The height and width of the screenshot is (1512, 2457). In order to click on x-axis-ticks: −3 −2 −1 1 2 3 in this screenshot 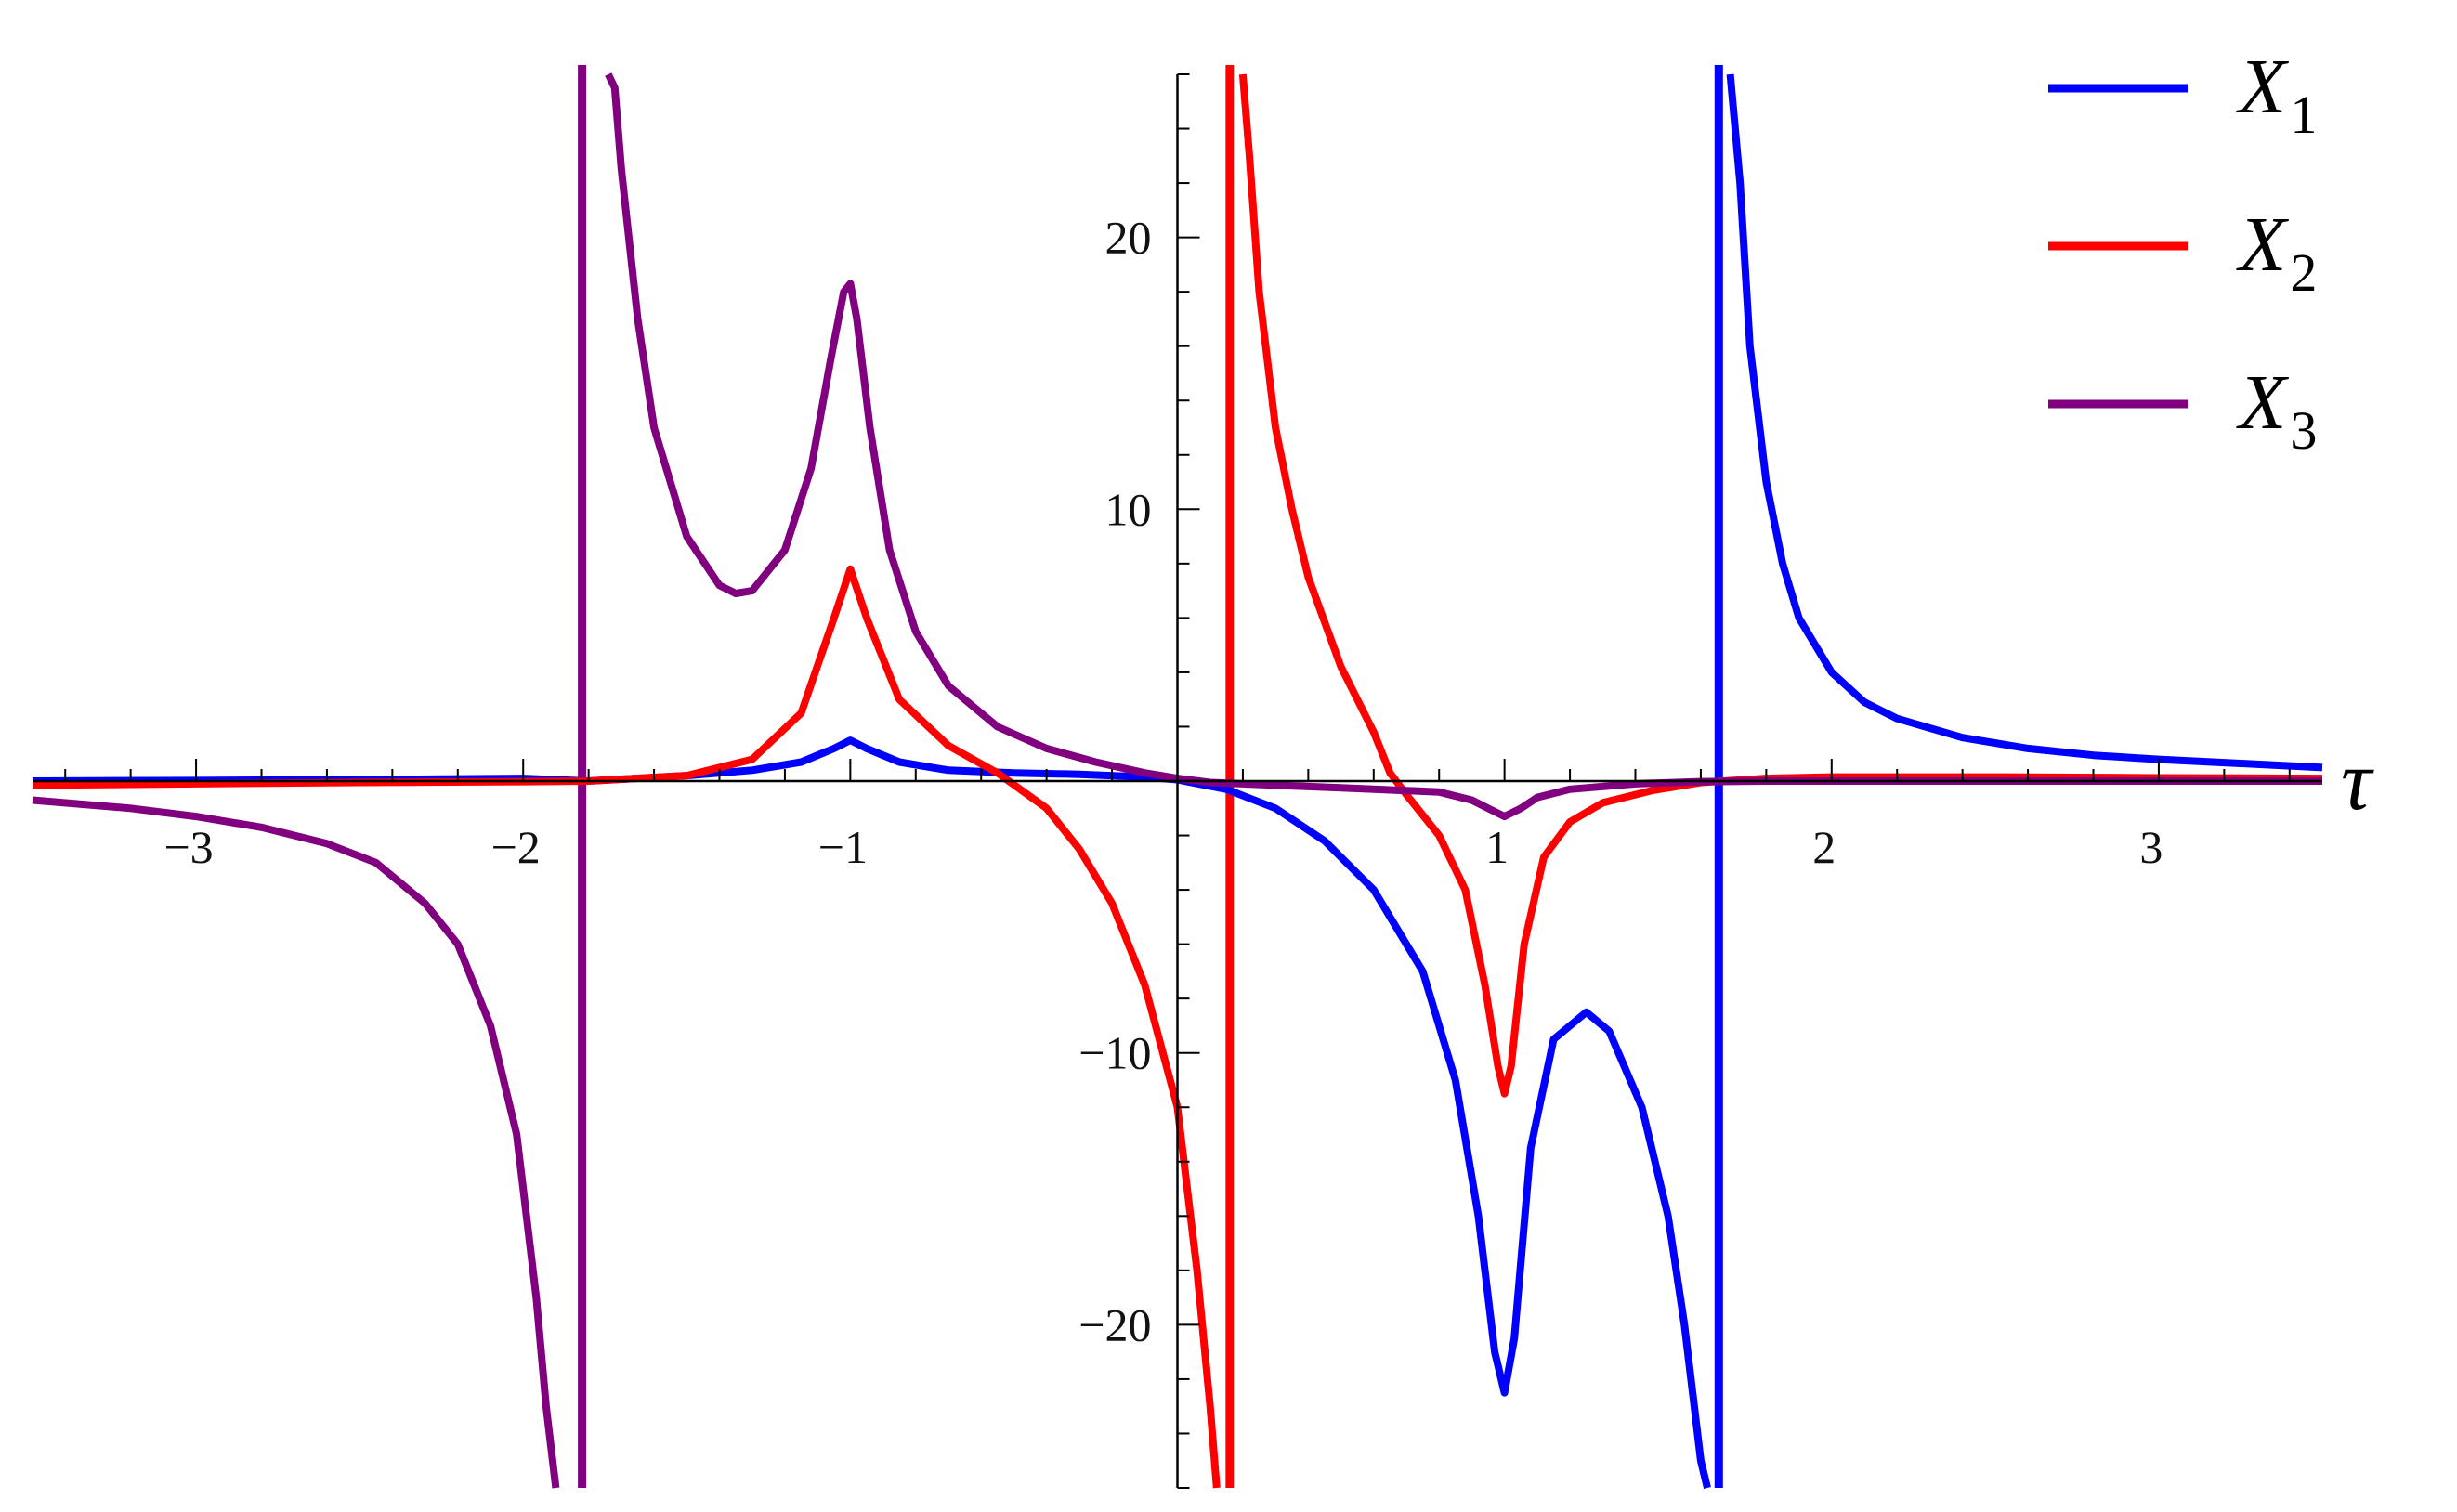, I will do `click(1178, 816)`.